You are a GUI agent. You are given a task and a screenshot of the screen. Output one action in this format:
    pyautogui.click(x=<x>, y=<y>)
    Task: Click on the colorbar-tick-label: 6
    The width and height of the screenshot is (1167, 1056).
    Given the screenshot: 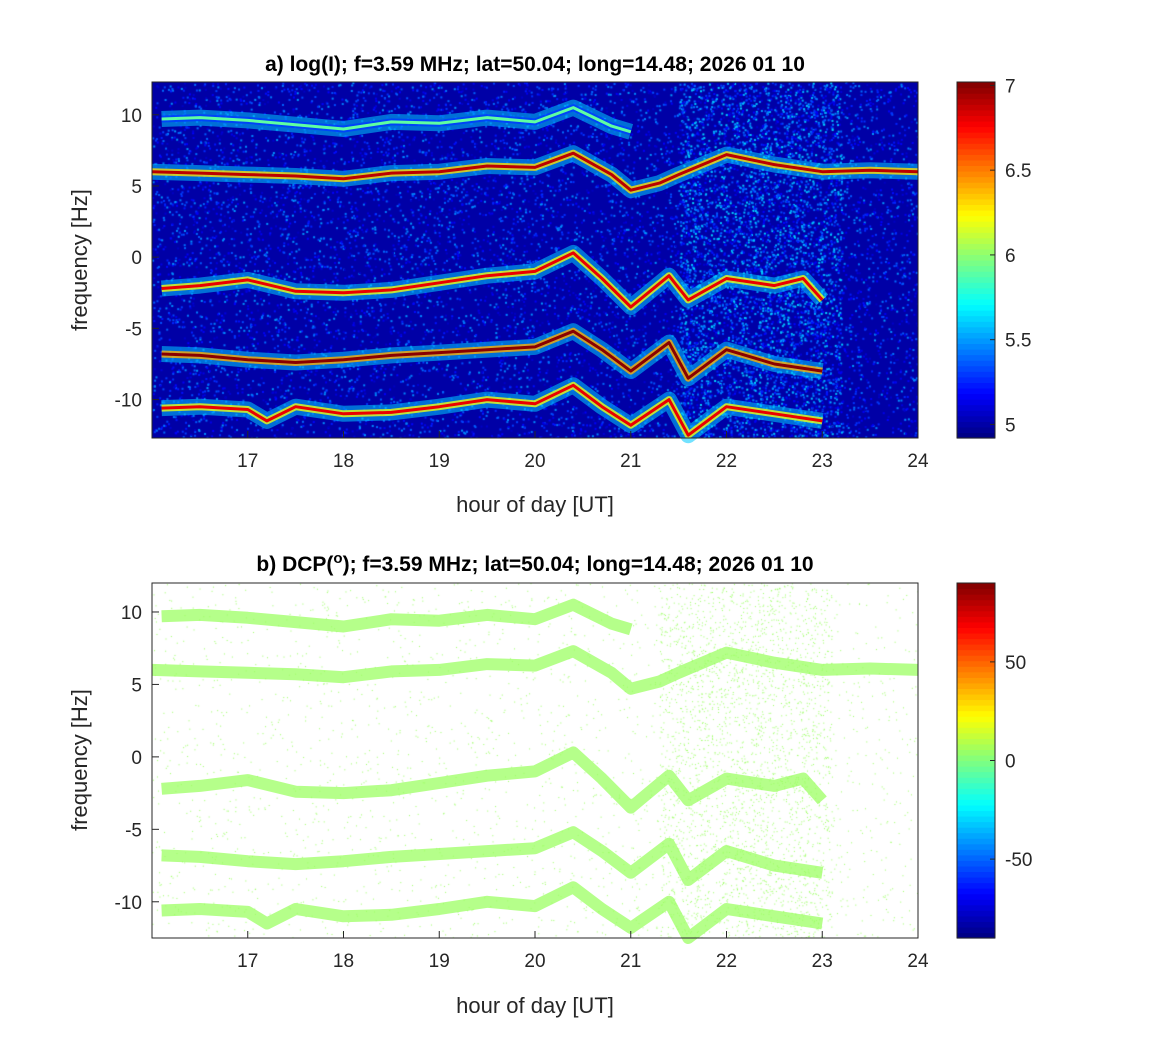 What is the action you would take?
    pyautogui.click(x=1010, y=256)
    